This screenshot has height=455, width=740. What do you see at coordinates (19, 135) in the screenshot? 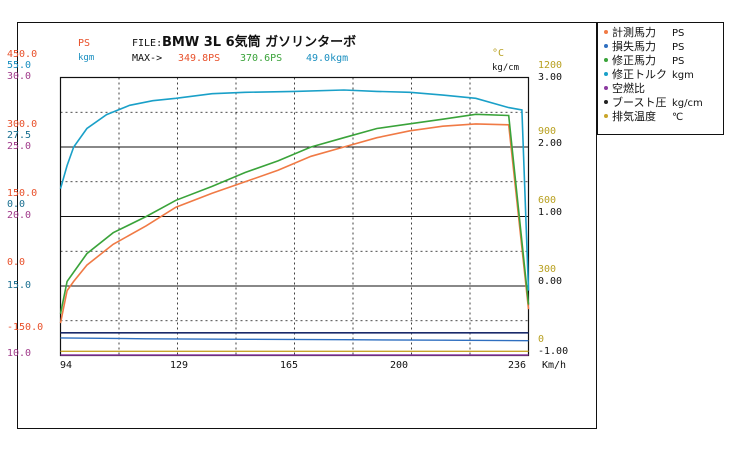
I see `left-tick-label: 27.5` at bounding box center [19, 135].